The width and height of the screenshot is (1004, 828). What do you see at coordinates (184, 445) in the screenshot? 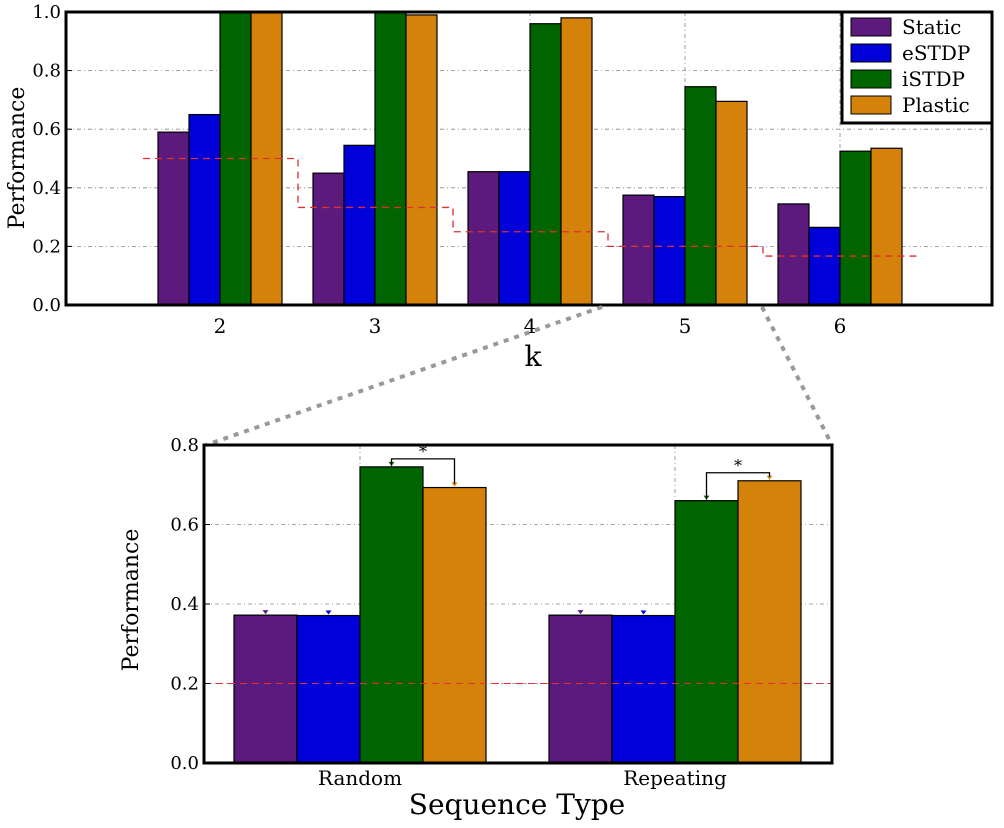
I see `bottom-y-tick-label: 0.8` at bounding box center [184, 445].